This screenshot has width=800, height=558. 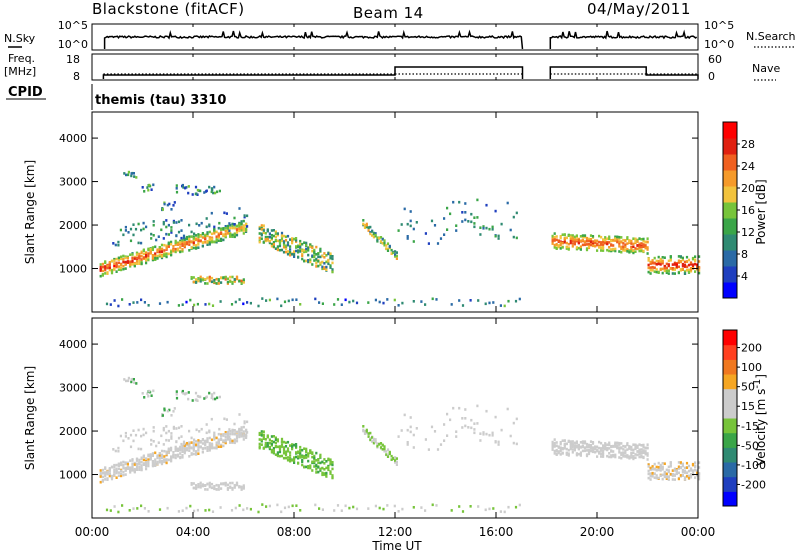 I want to click on noise-right-tick-bottom: 10^0, so click(x=719, y=44).